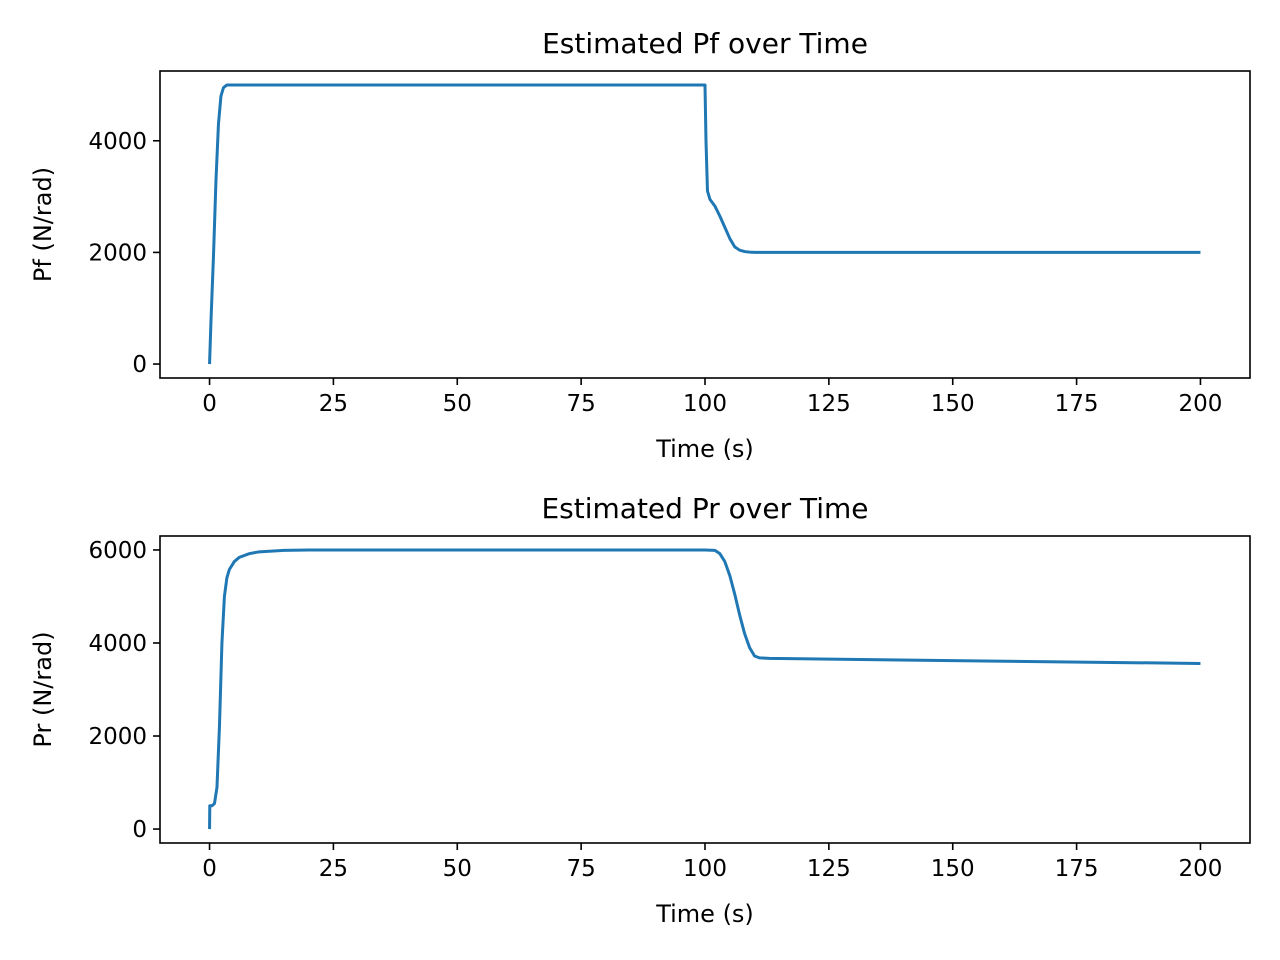 The width and height of the screenshot is (1280, 960). Describe the element at coordinates (124, 690) in the screenshot. I see `y-ticks: 0 2000 4000 6000` at that location.